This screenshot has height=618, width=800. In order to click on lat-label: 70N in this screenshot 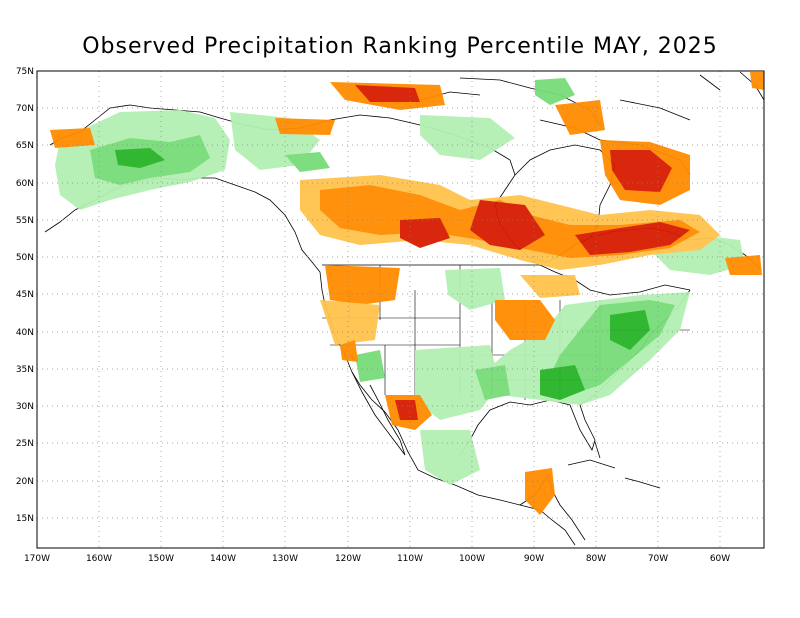, I will do `click(25, 109)`.